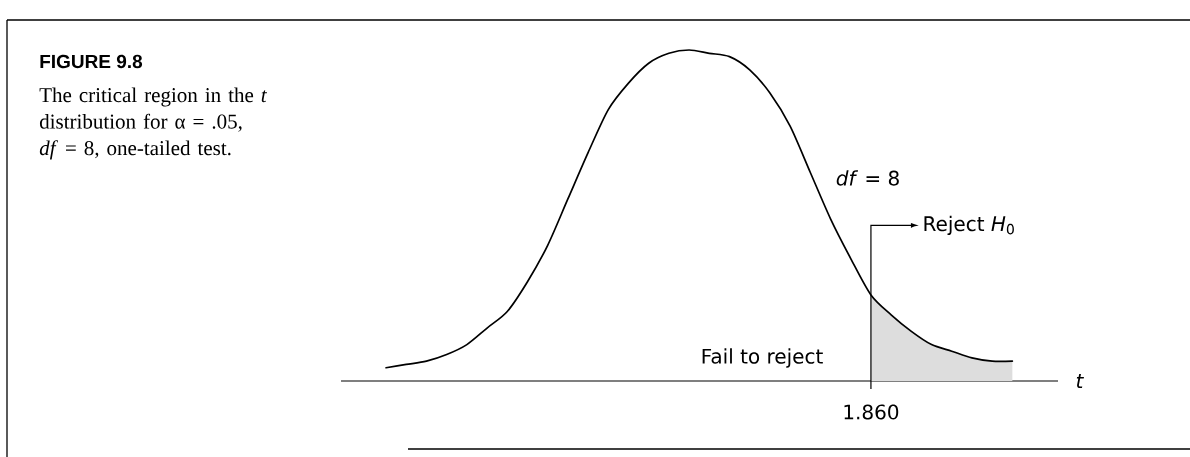  What do you see at coordinates (153, 123) in the screenshot?
I see `text: The critical region in the t distribution for α = .05, df = 8, one-tailed test.` at bounding box center [153, 123].